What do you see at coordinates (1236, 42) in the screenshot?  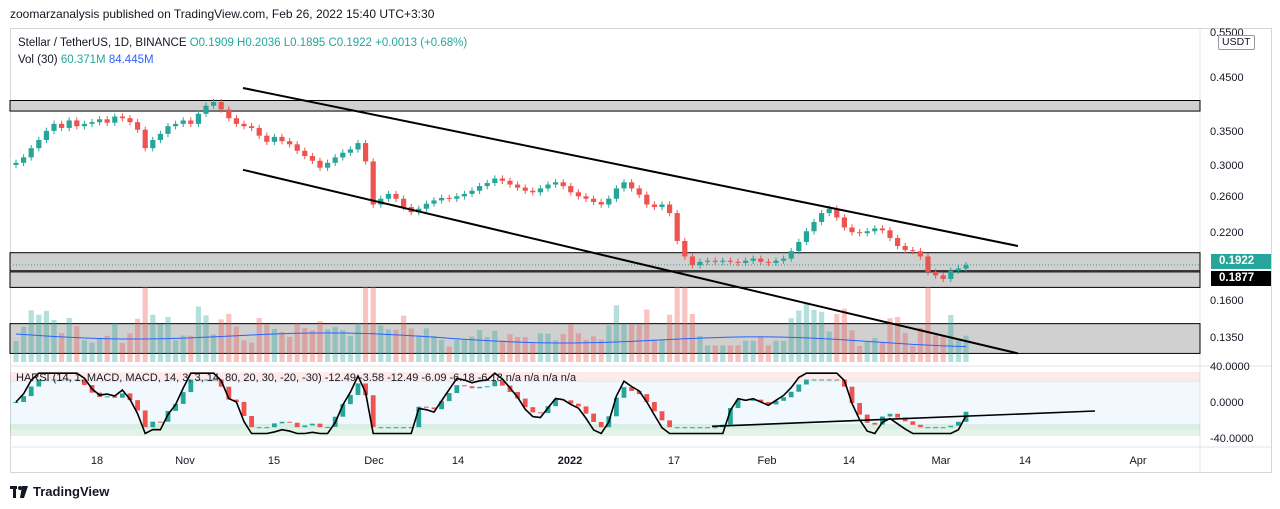 I see `currency-badge: USDT` at bounding box center [1236, 42].